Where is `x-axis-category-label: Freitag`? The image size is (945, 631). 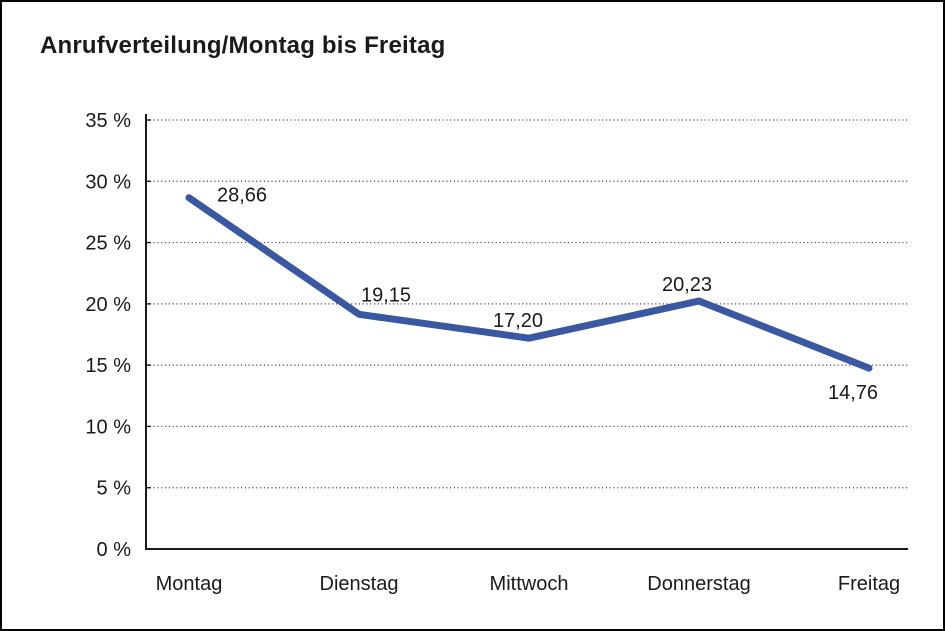
x-axis-category-label: Freitag is located at coordinates (869, 584).